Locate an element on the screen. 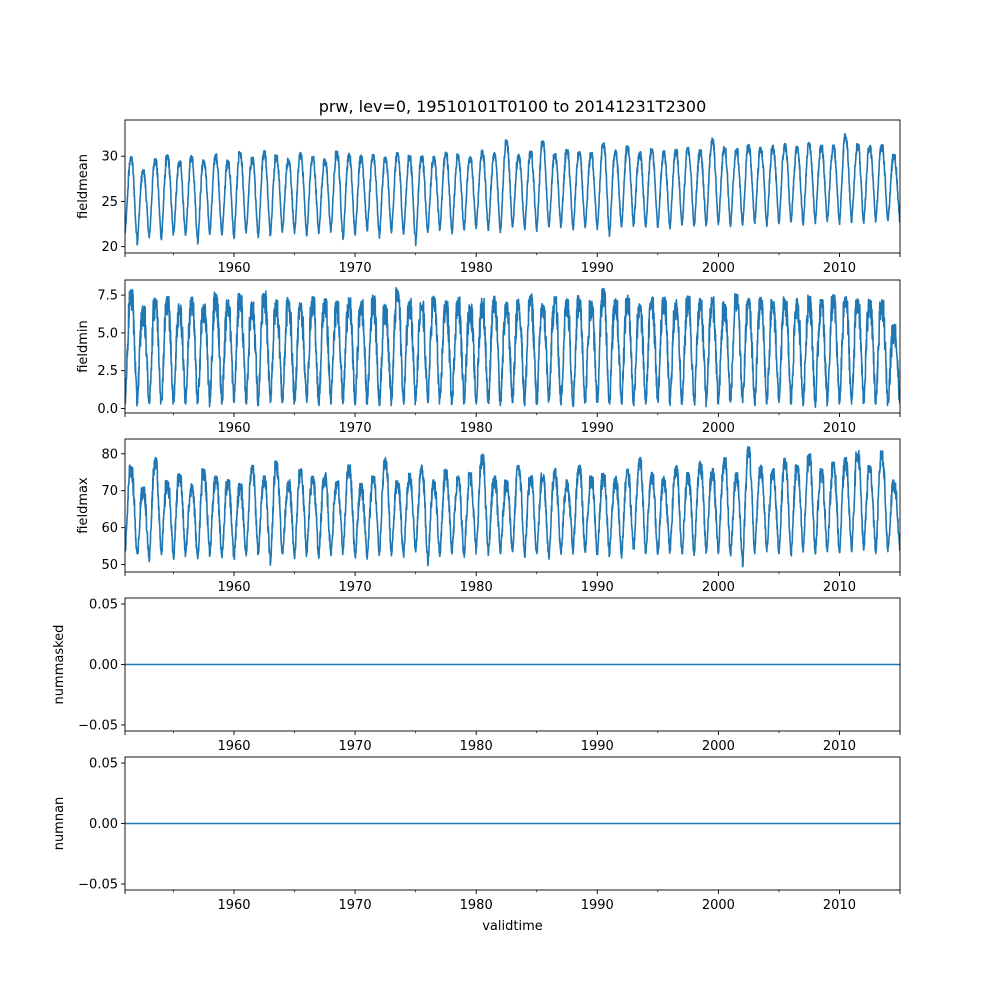 The height and width of the screenshot is (1000, 1000). y-axis-label-fieldmean: fieldmean is located at coordinates (83, 186).